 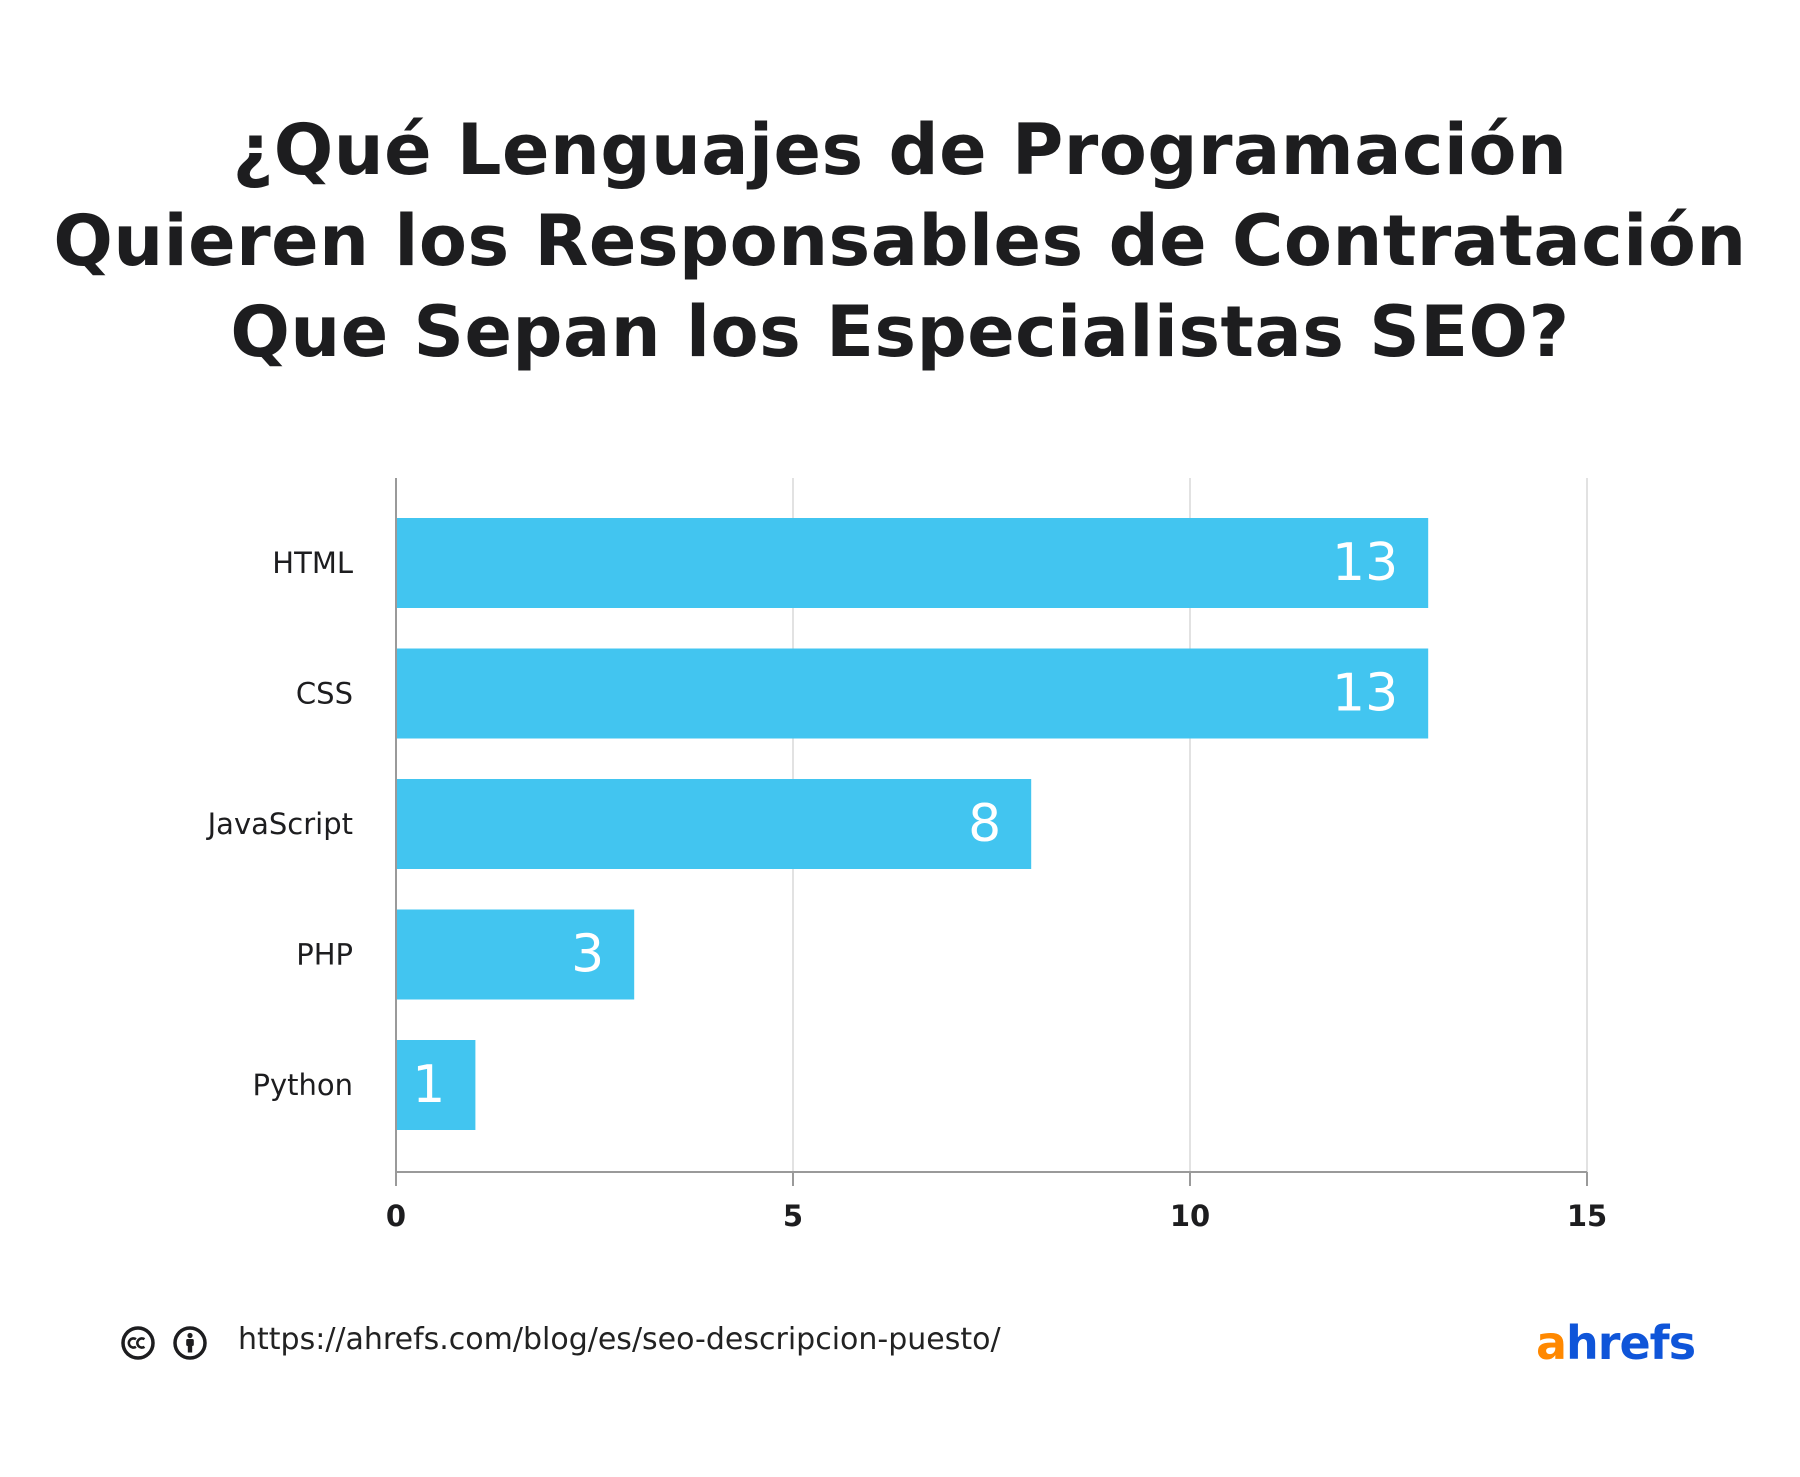 I want to click on bar-html, so click(x=912, y=563).